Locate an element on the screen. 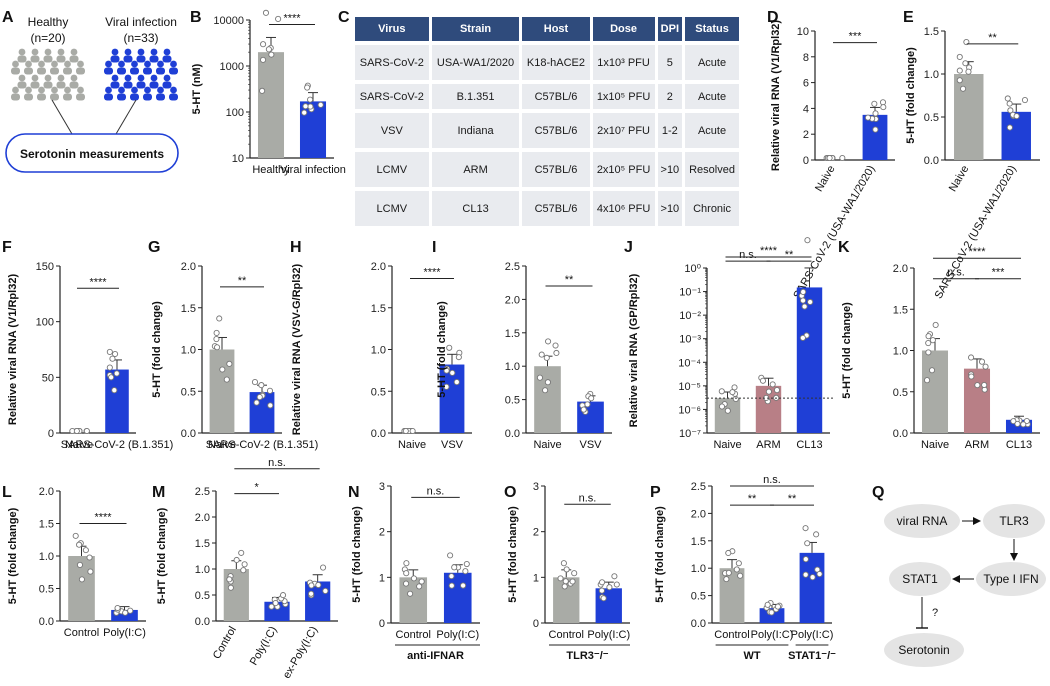  bar is located at coordinates (875, 137).